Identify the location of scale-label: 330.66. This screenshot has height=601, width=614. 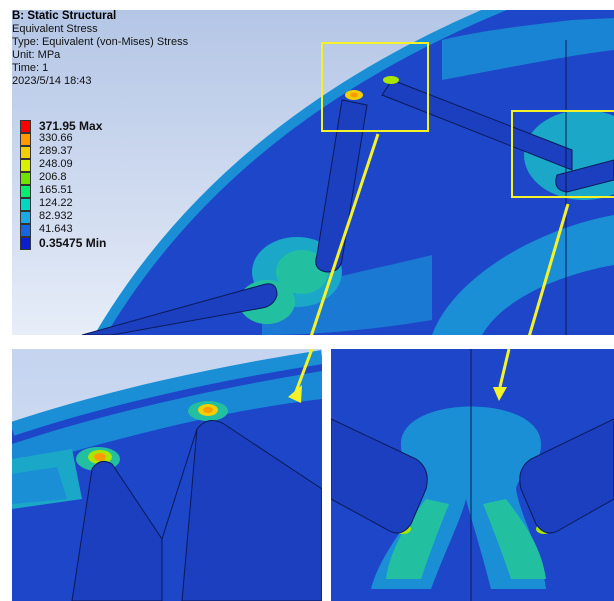
(56, 138).